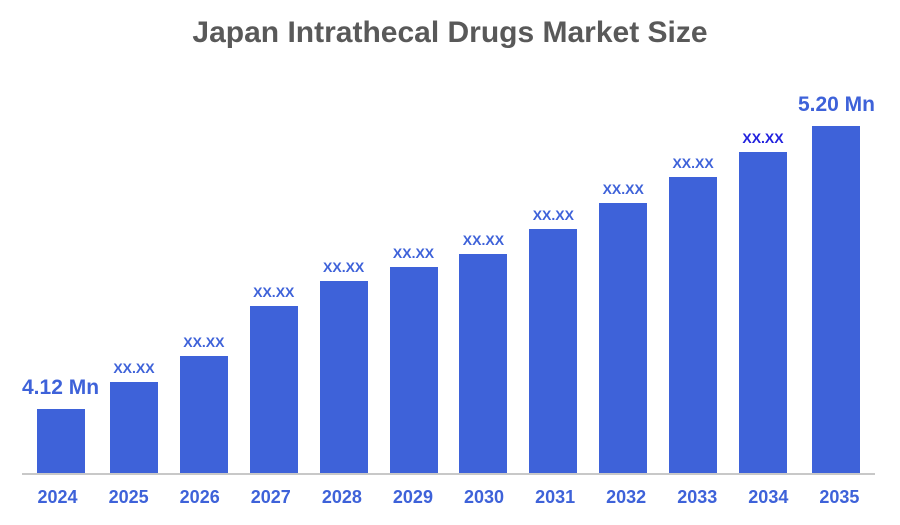  I want to click on bar-value-label-2024: 4.12 Mn, so click(61, 387).